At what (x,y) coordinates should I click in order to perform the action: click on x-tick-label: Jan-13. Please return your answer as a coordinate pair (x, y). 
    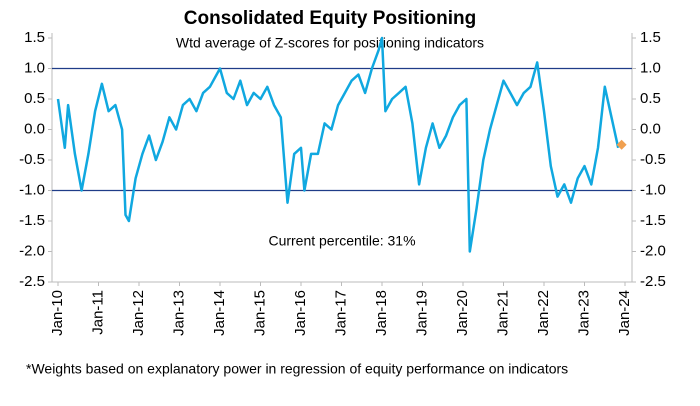
    Looking at the image, I should click on (178, 313).